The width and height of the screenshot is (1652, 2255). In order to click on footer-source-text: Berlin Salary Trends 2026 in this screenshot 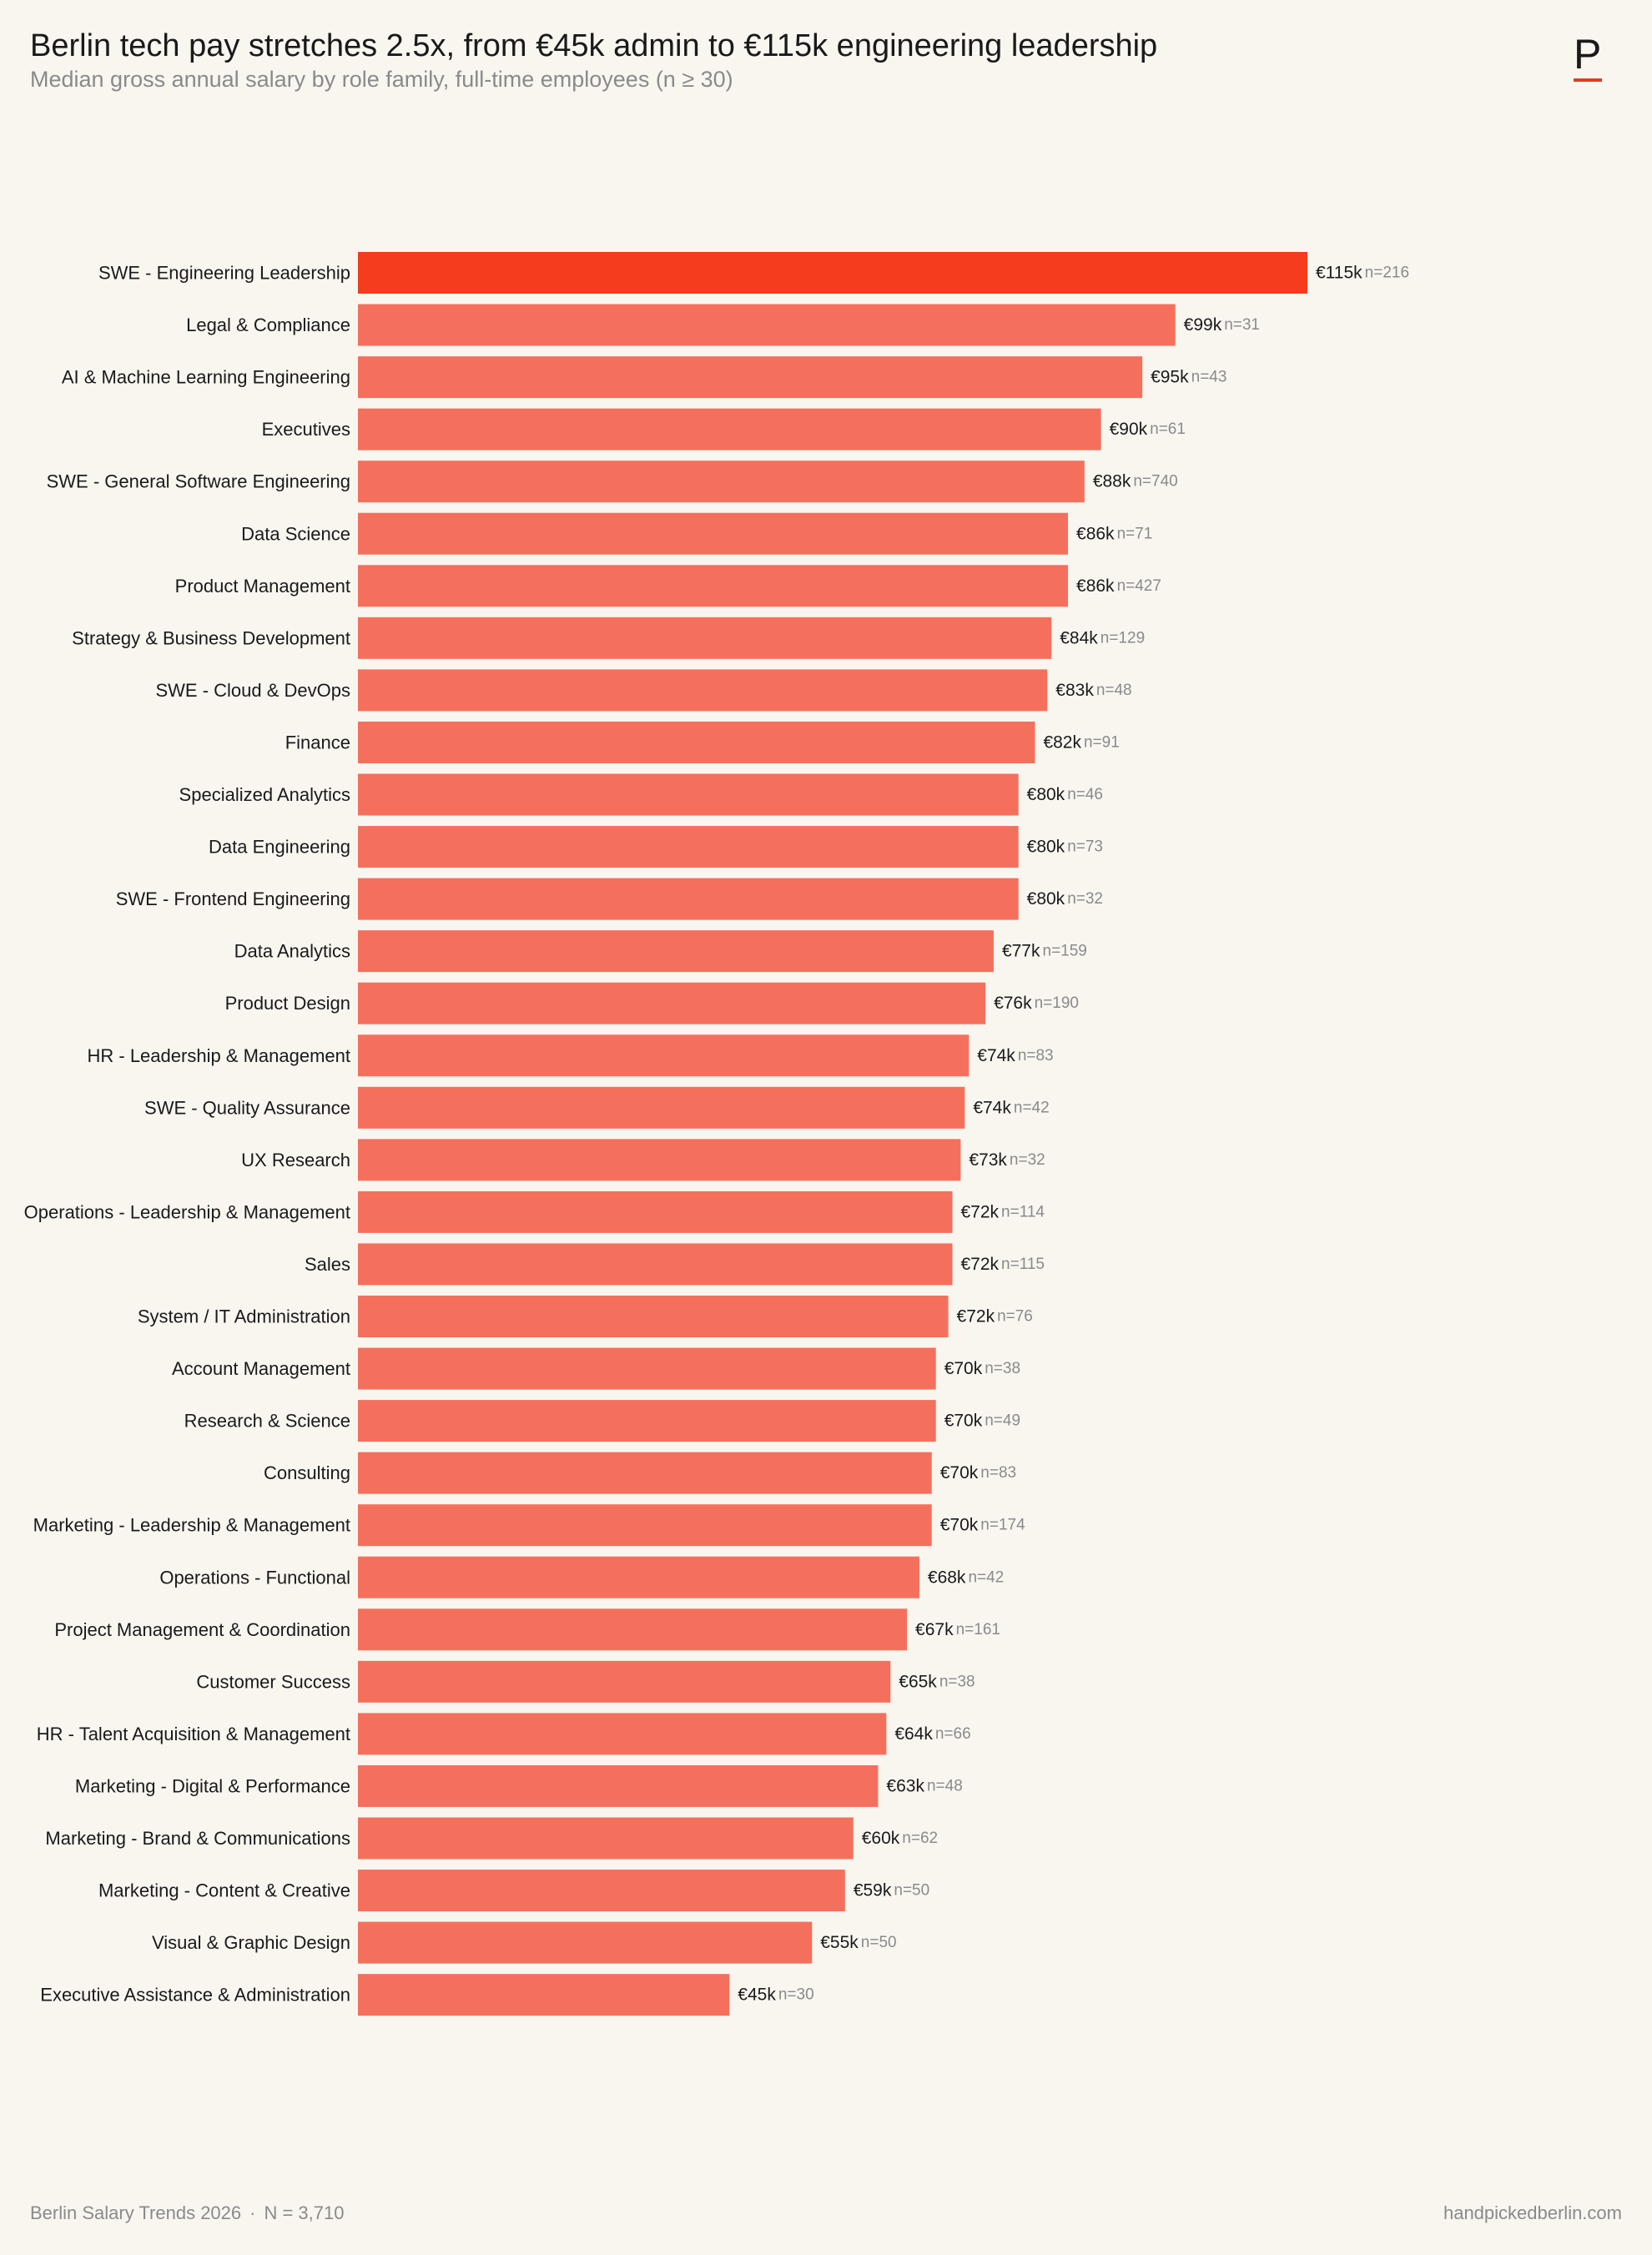, I will do `click(136, 2212)`.